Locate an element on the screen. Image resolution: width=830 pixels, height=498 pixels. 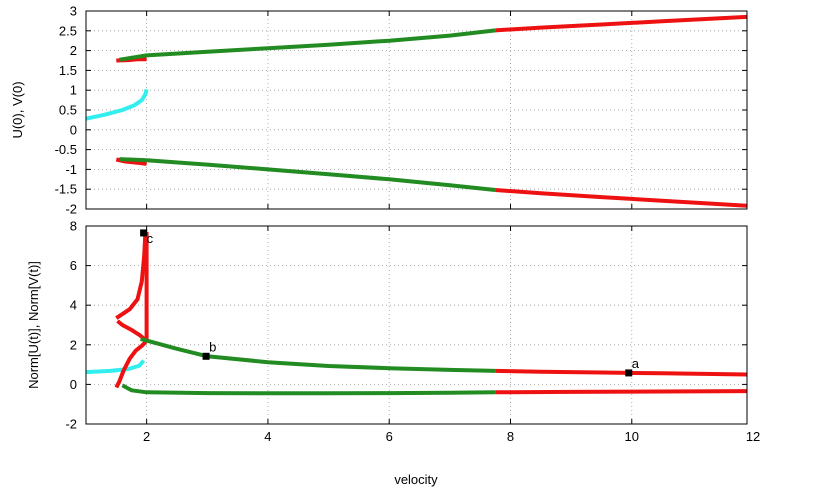
y-tick-label: 1.5 is located at coordinates (68, 70).